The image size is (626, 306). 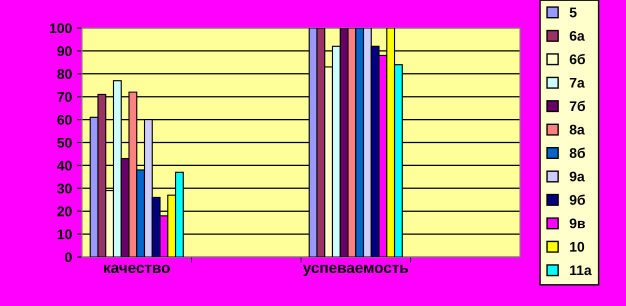 I want to click on legend-label: 8а, so click(x=577, y=129).